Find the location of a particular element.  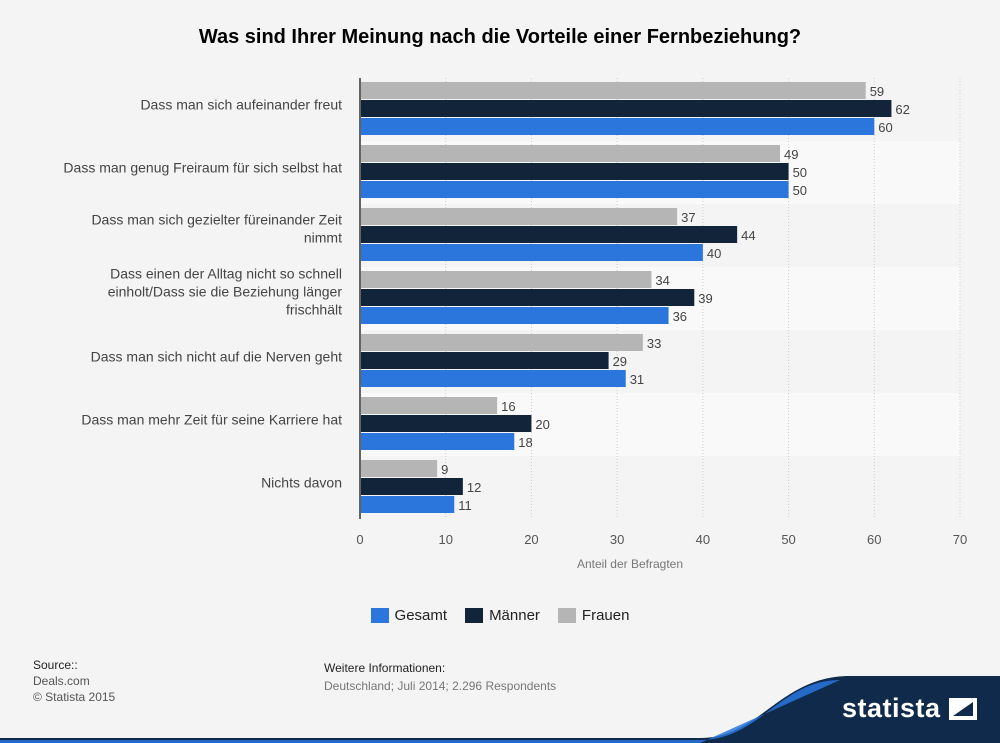

category-label: Dass einen der Alltag nicht so schnell is located at coordinates (226, 274).